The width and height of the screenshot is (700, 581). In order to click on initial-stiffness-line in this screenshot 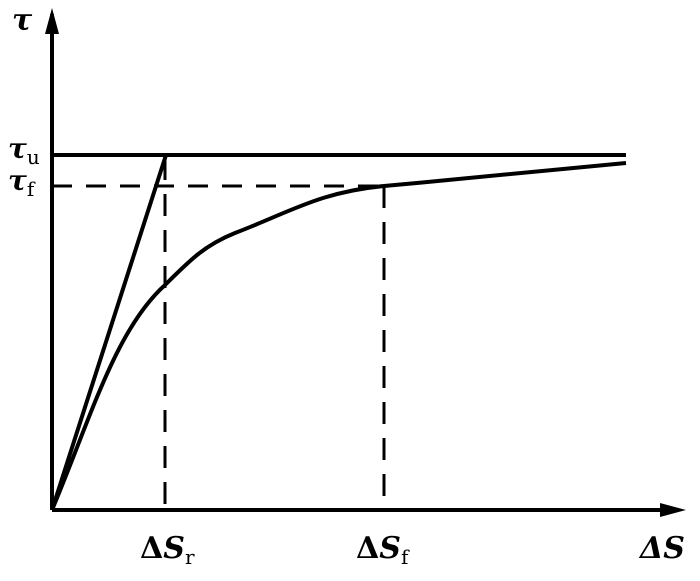, I will do `click(109, 332)`.